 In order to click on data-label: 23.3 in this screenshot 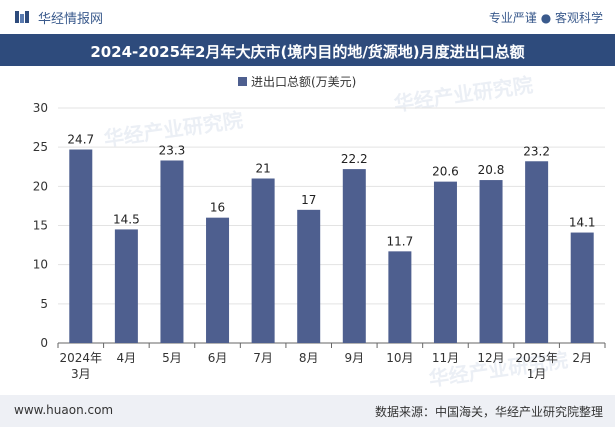, I will do `click(172, 150)`.